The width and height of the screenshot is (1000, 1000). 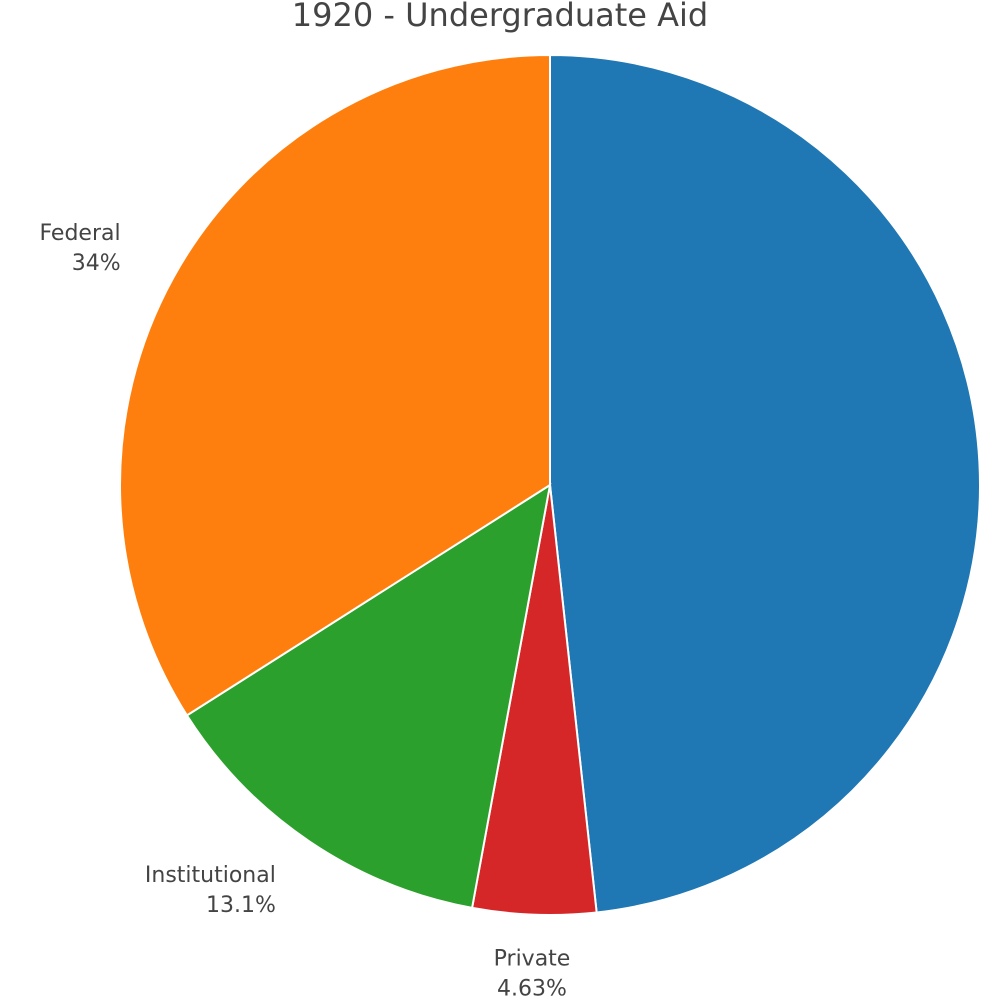 I want to click on chart-title: 1920 - Undergraduate Aid, so click(x=500, y=17).